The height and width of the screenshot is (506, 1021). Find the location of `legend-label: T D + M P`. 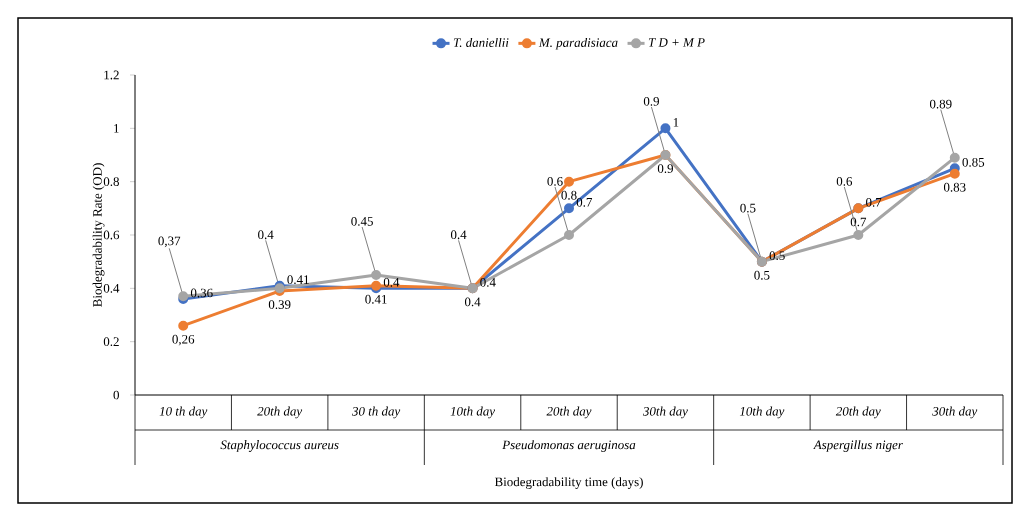

legend-label: T D + M P is located at coordinates (676, 42).